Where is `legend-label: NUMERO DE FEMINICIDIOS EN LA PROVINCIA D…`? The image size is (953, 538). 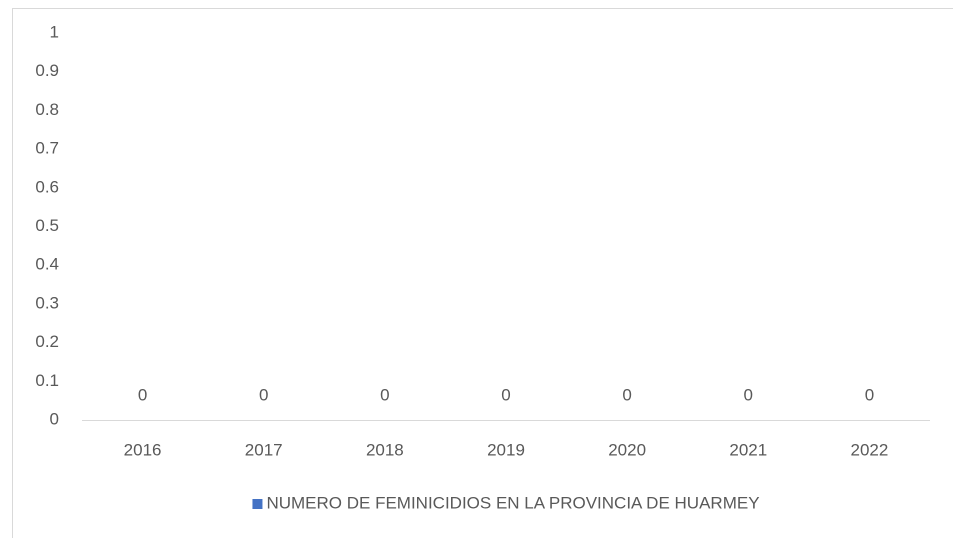
legend-label: NUMERO DE FEMINICIDIOS EN LA PROVINCIA D… is located at coordinates (512, 502).